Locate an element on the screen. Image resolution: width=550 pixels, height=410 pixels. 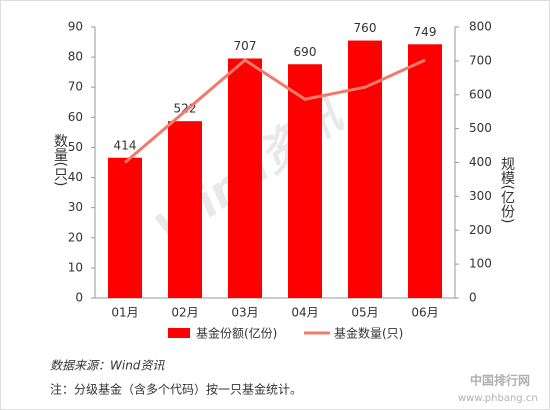
y2-tick-label: 300 is located at coordinates (480, 196).